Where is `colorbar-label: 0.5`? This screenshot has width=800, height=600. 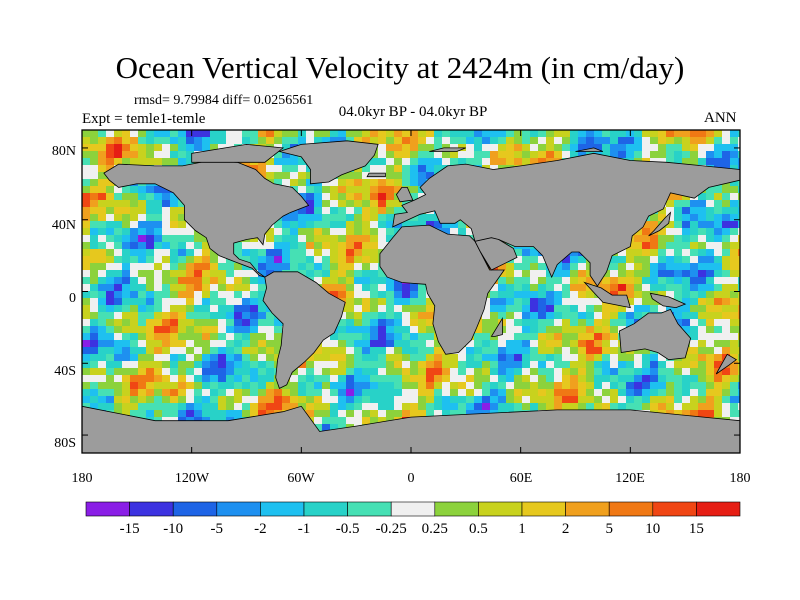
colorbar-label: 0.5 is located at coordinates (478, 529).